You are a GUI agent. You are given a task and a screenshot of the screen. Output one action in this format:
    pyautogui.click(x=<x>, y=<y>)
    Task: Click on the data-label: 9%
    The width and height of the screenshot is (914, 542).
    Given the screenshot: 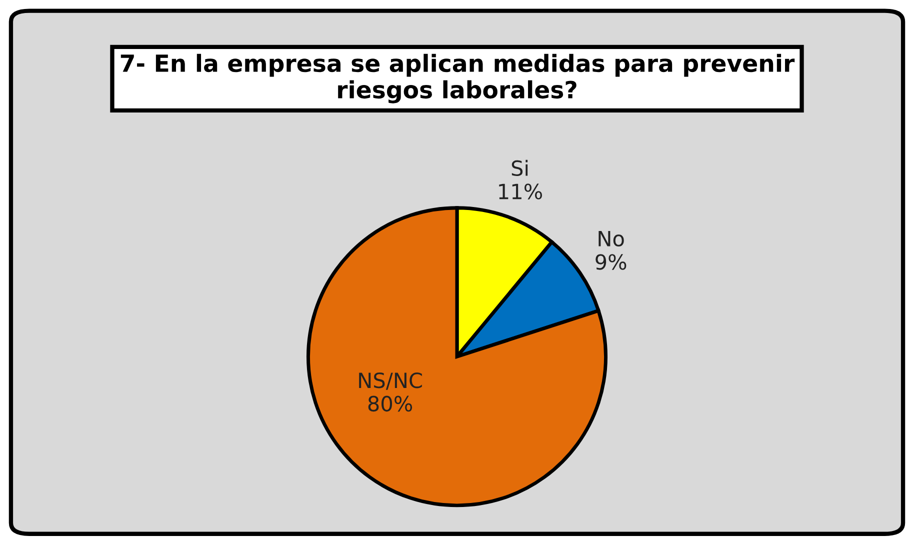 What is the action you would take?
    pyautogui.click(x=611, y=262)
    